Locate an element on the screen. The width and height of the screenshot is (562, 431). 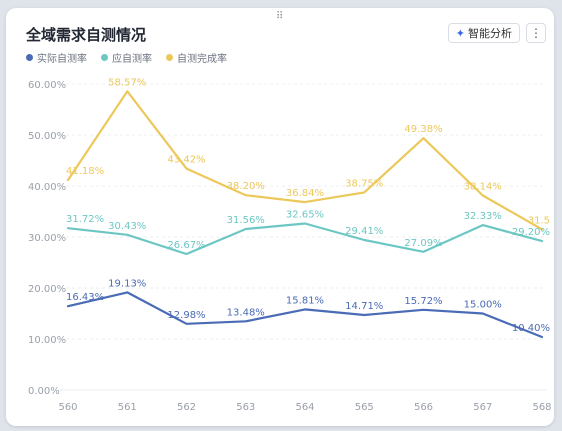
x-tick-label: 560 is located at coordinates (67, 407).